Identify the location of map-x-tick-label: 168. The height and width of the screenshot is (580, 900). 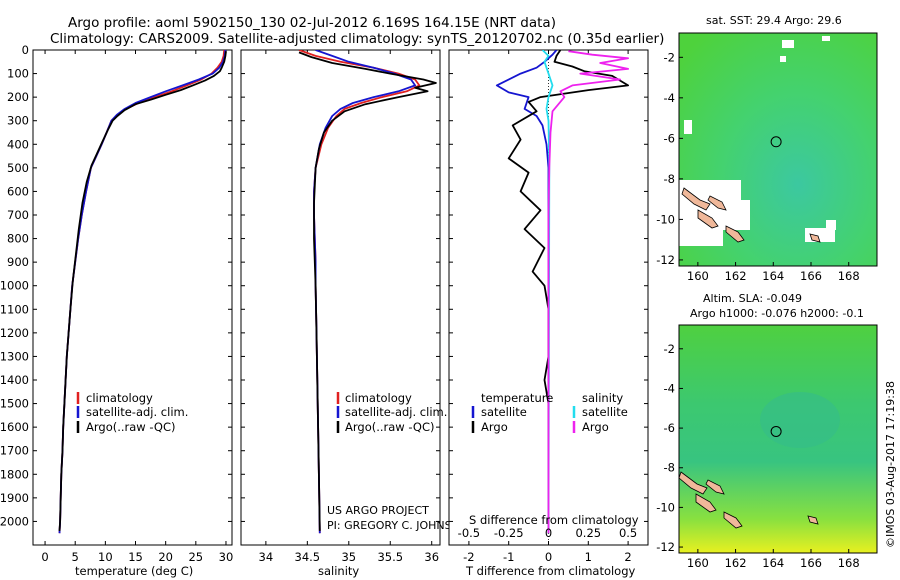
(849, 276).